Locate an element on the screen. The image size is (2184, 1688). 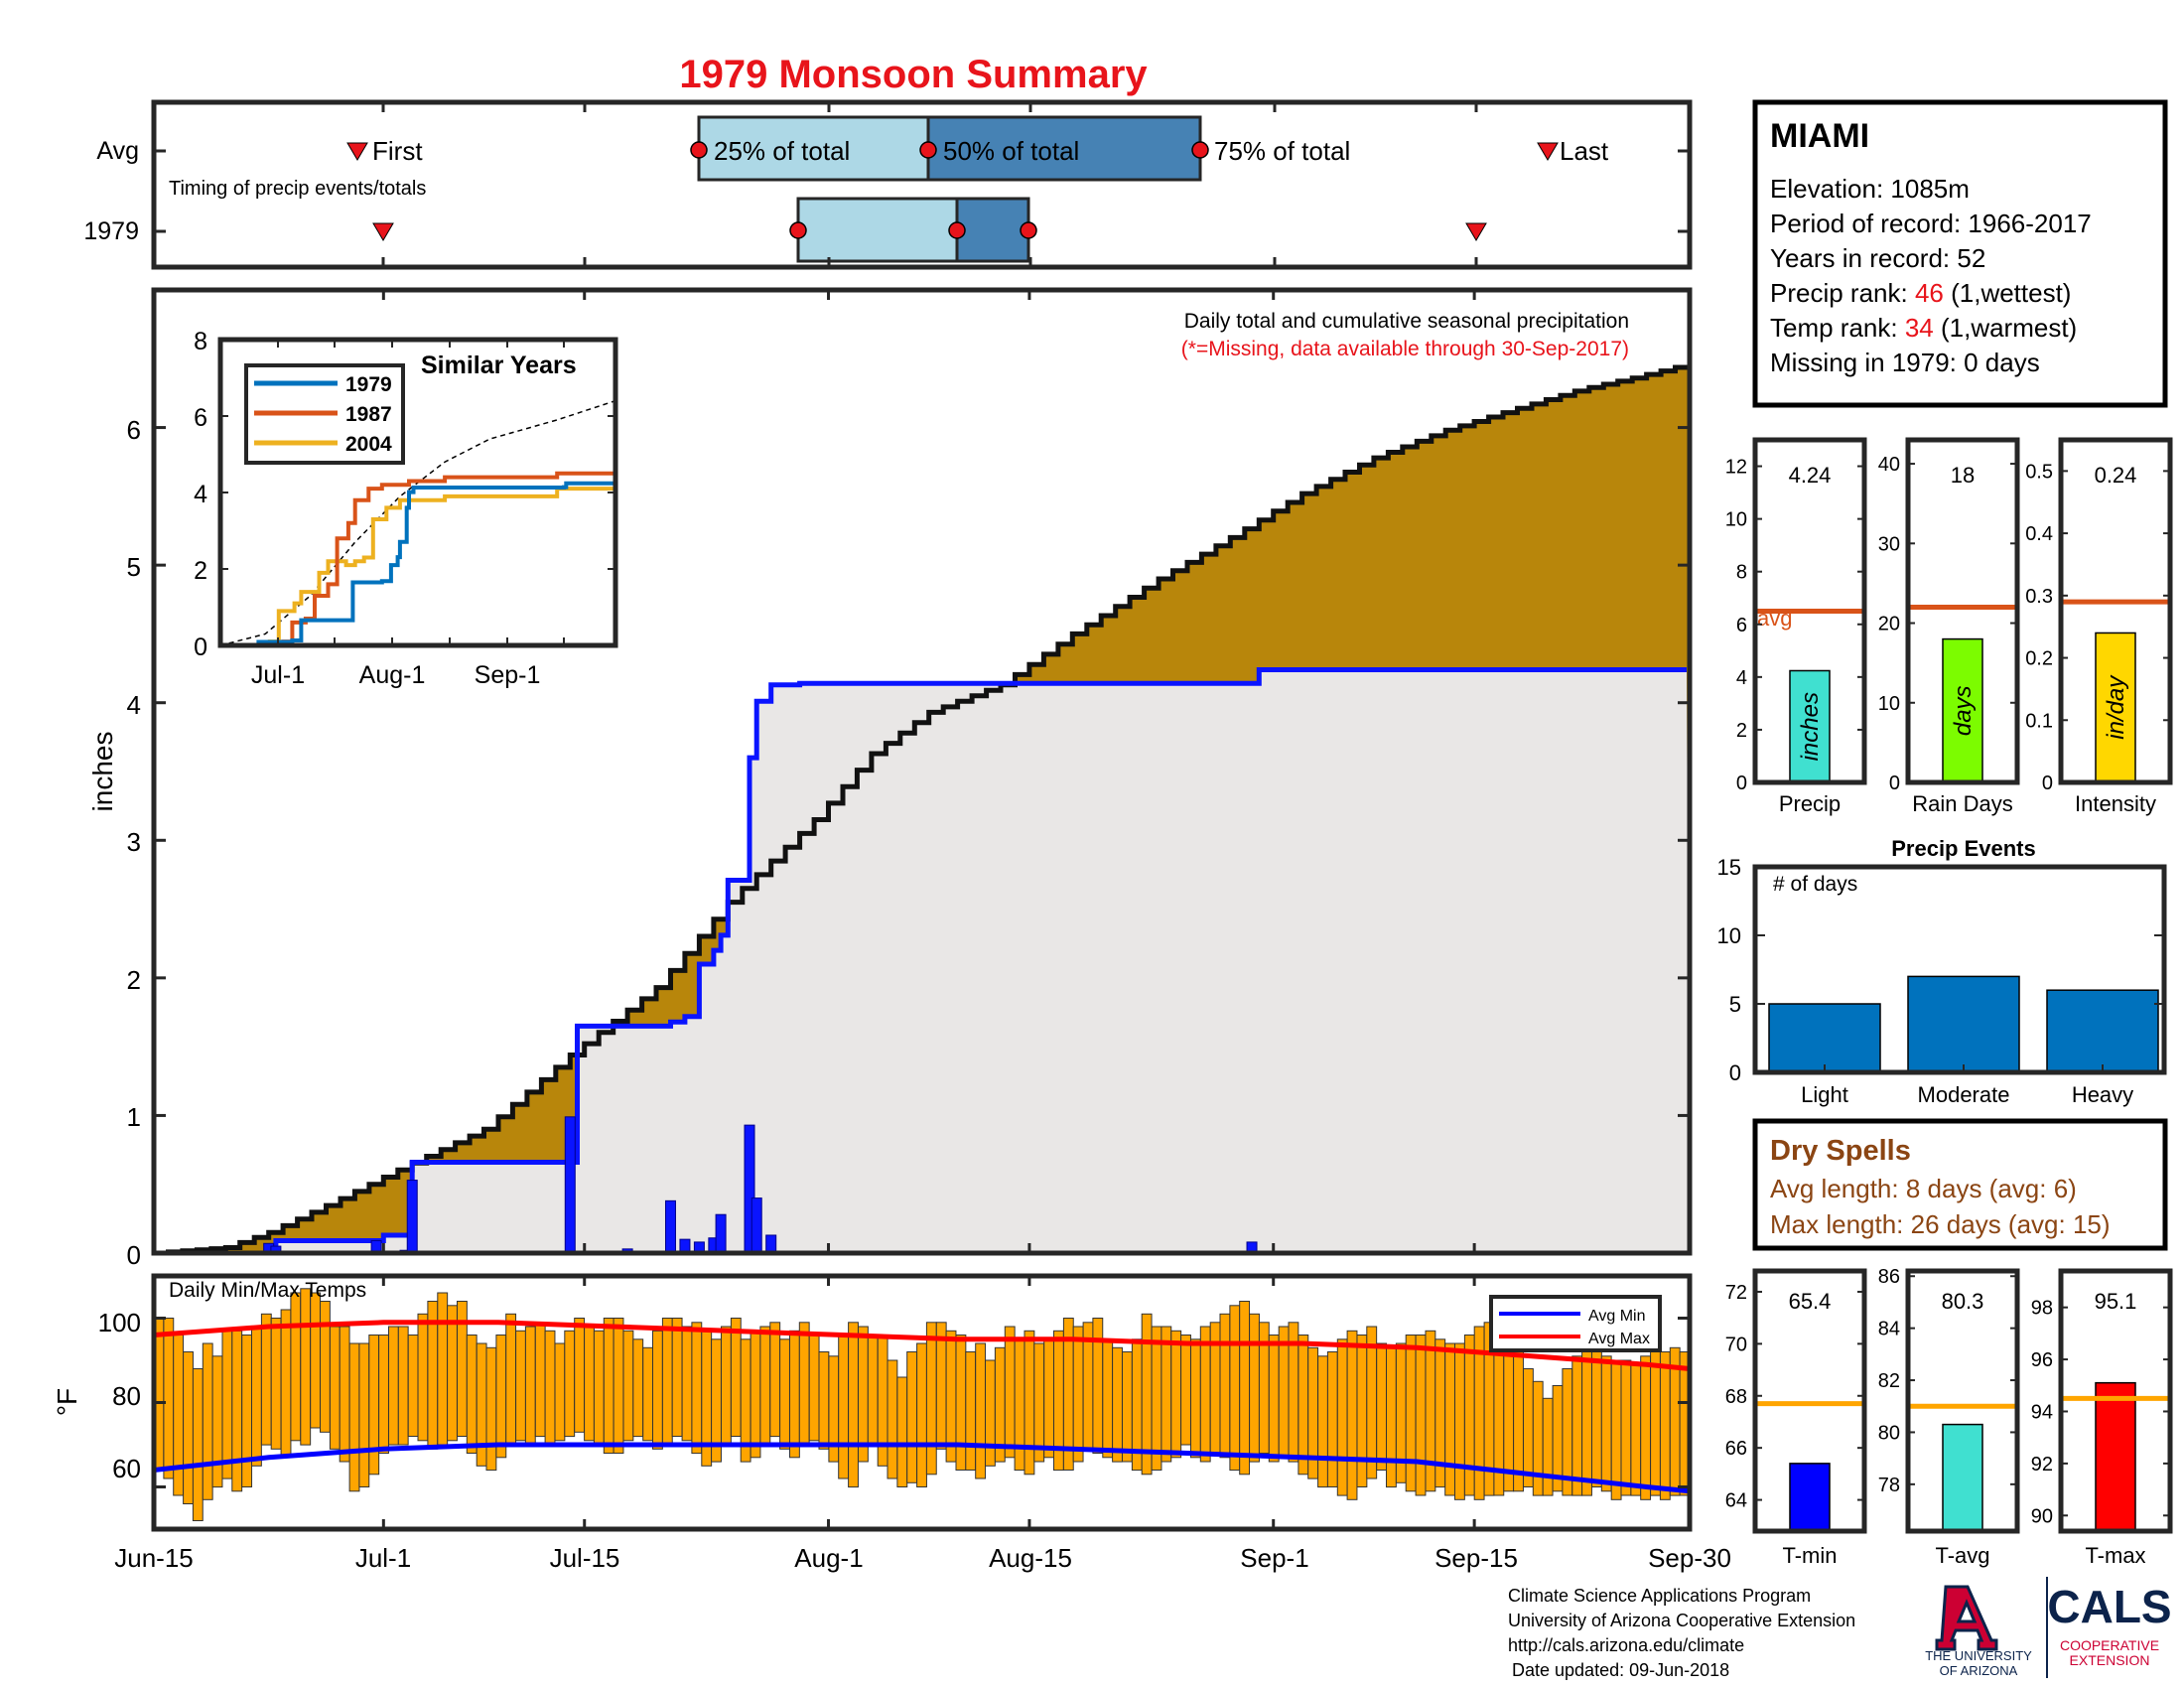
rain-days-panel: 18 Rain Days 0 10 20 30 40 days is located at coordinates (1949, 626).